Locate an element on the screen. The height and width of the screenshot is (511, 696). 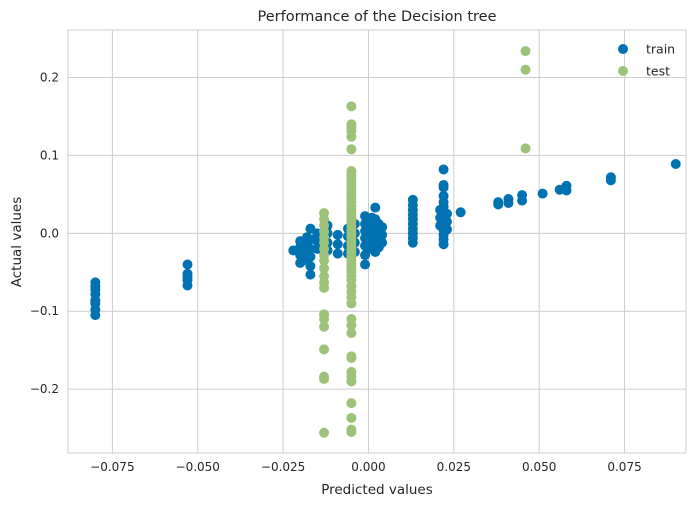
x-tick-labels: −0.075 −0.050 −0.025 0.000 0.025 0.050 0.075 is located at coordinates (366, 467).